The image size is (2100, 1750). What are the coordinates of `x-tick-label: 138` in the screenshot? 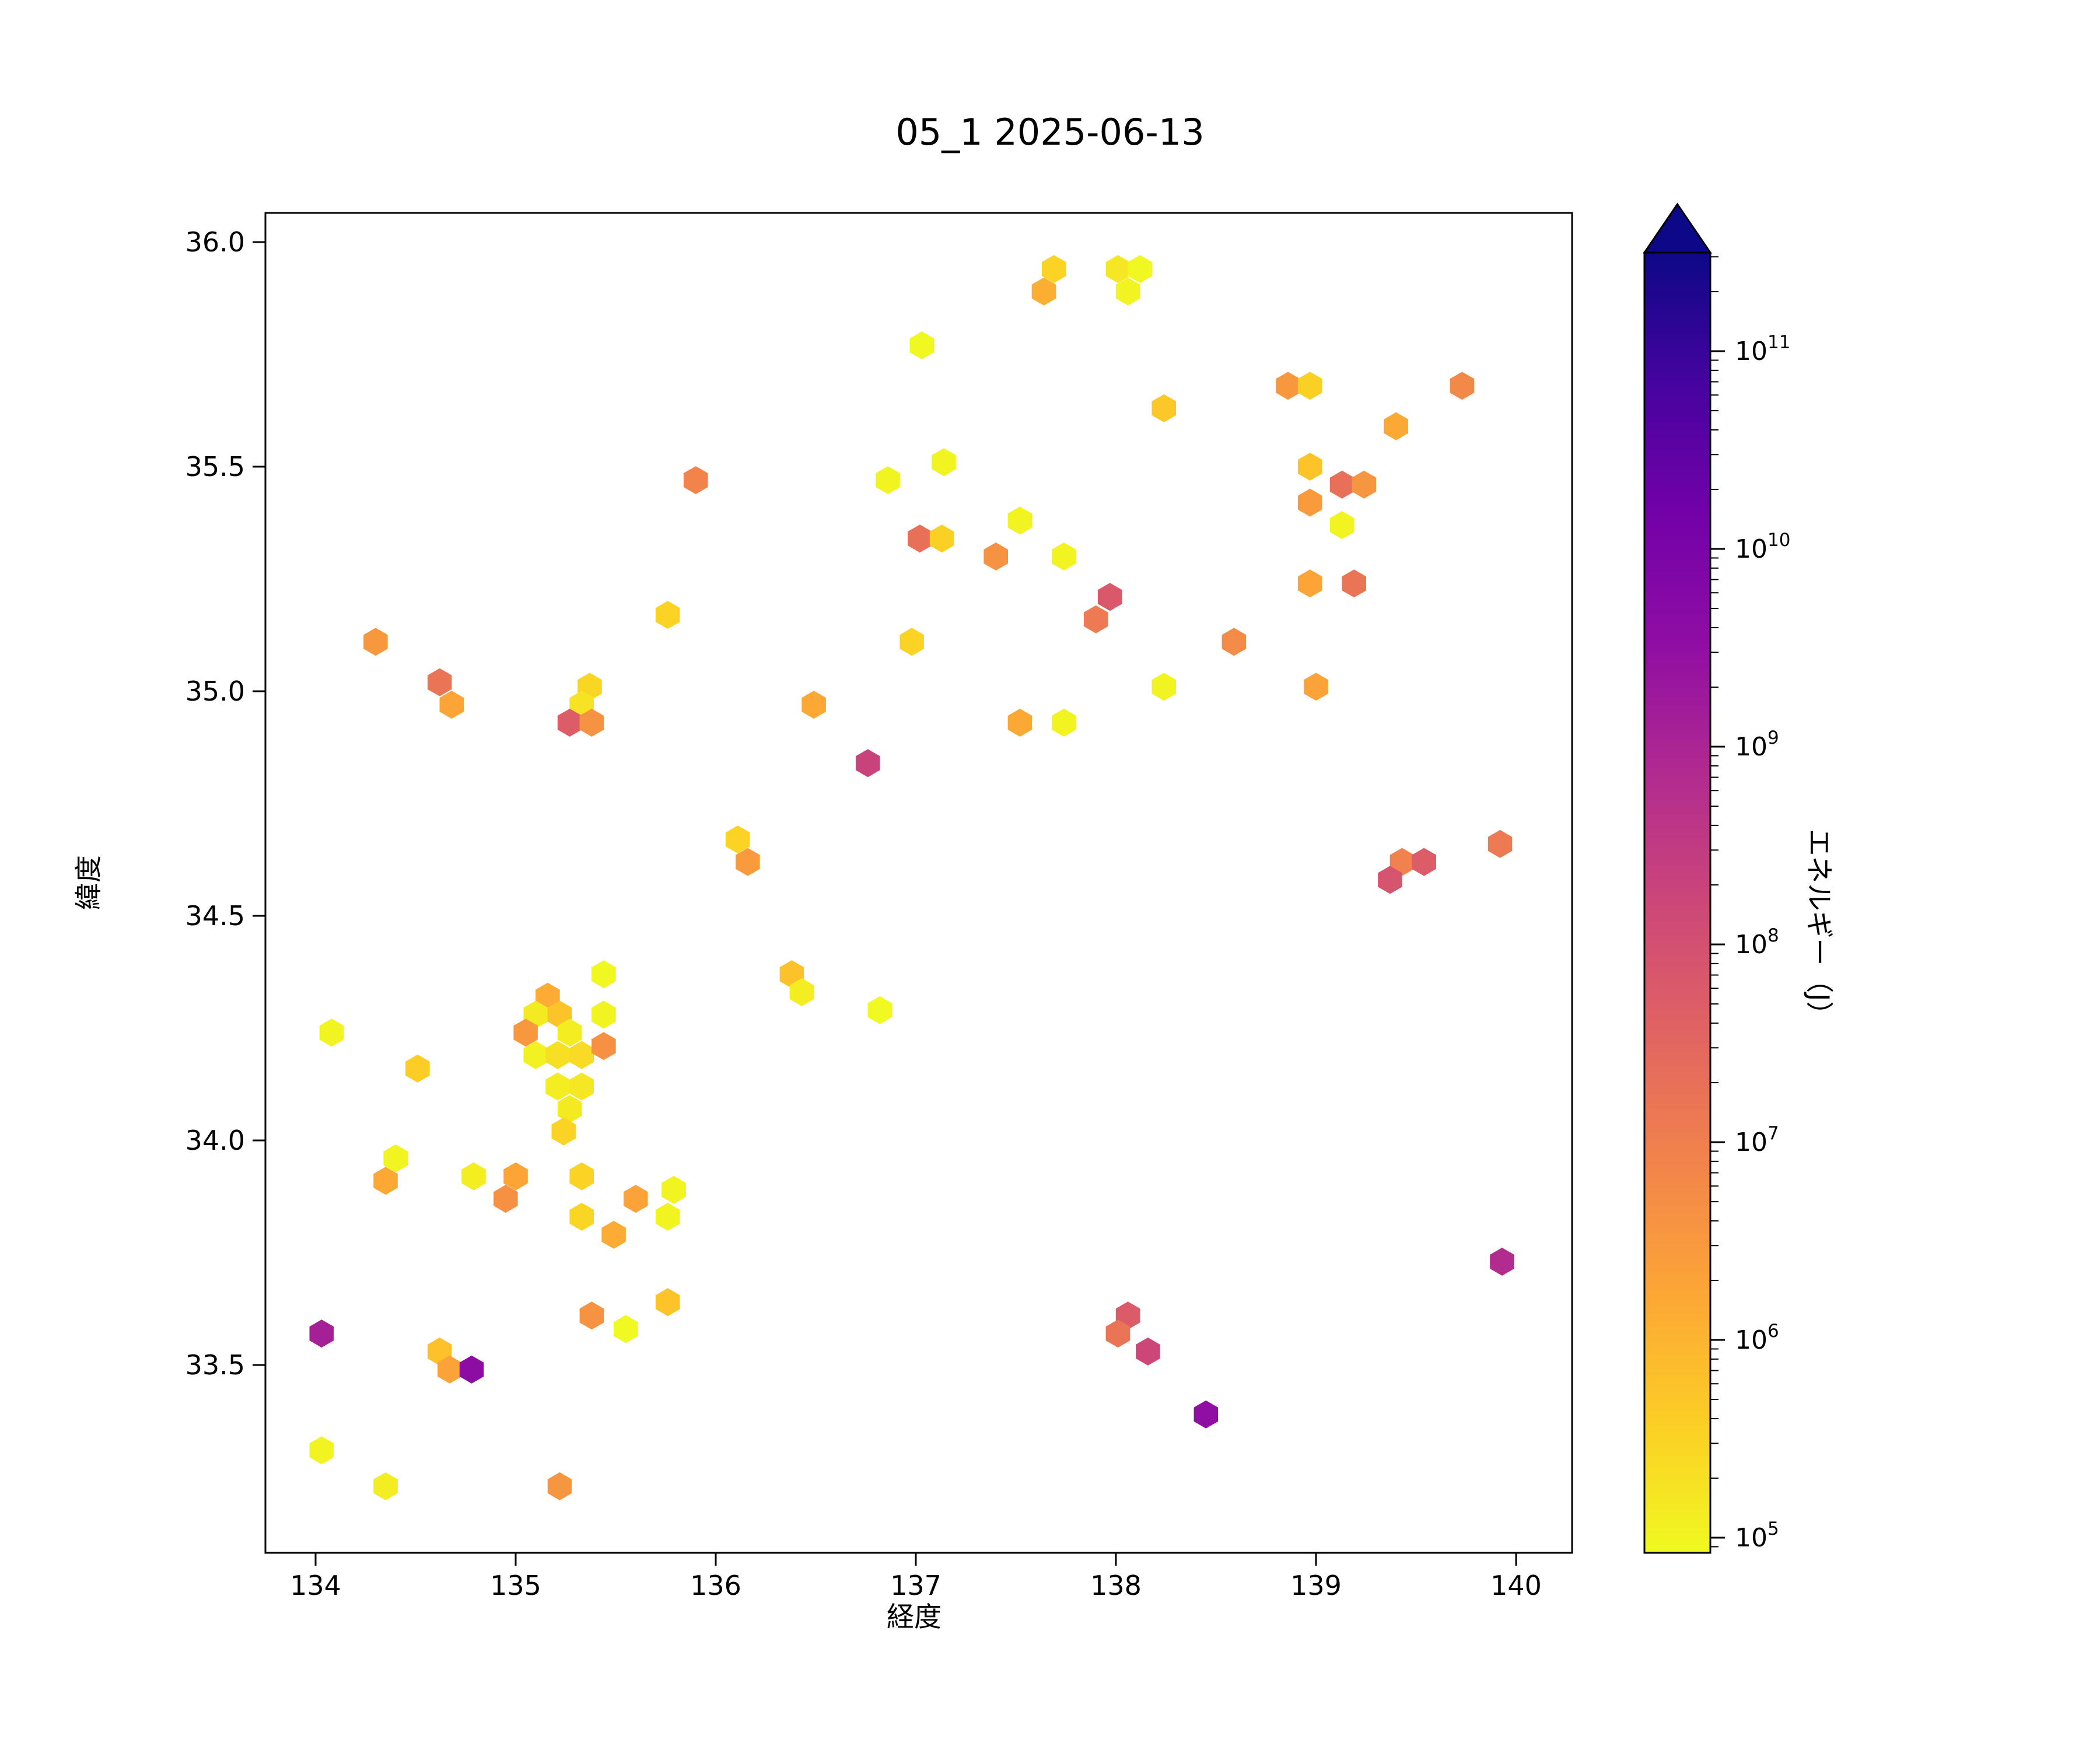 It's located at (1116, 1585).